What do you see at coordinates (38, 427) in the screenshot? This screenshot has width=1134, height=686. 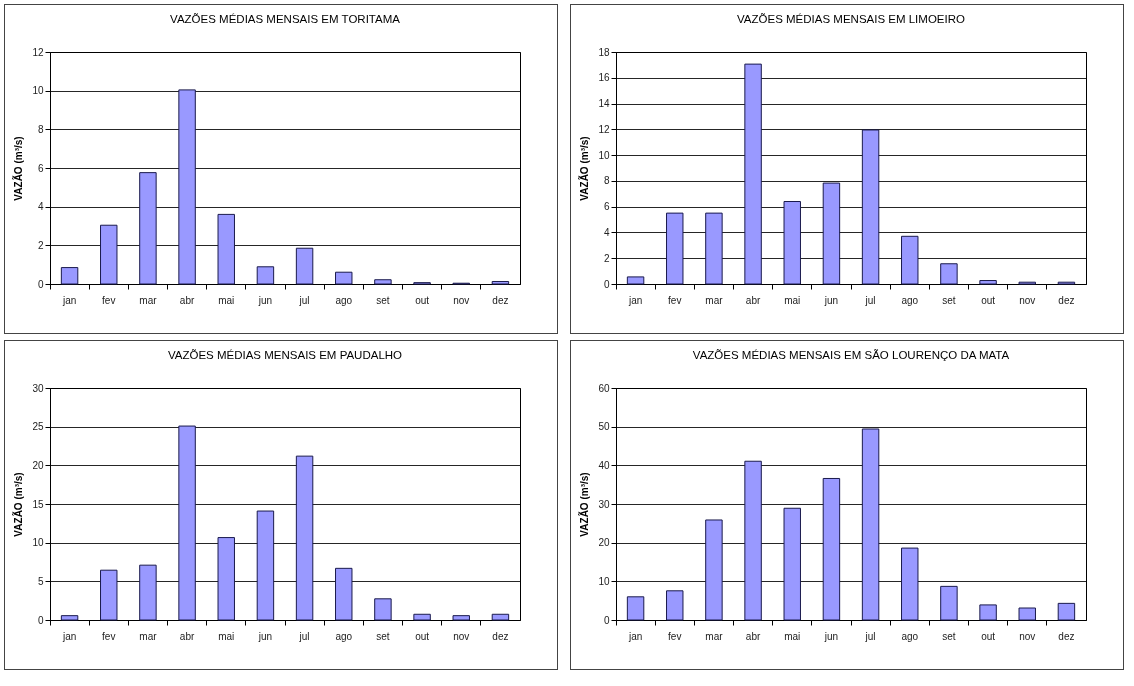 I see `y-tick-label: 25` at bounding box center [38, 427].